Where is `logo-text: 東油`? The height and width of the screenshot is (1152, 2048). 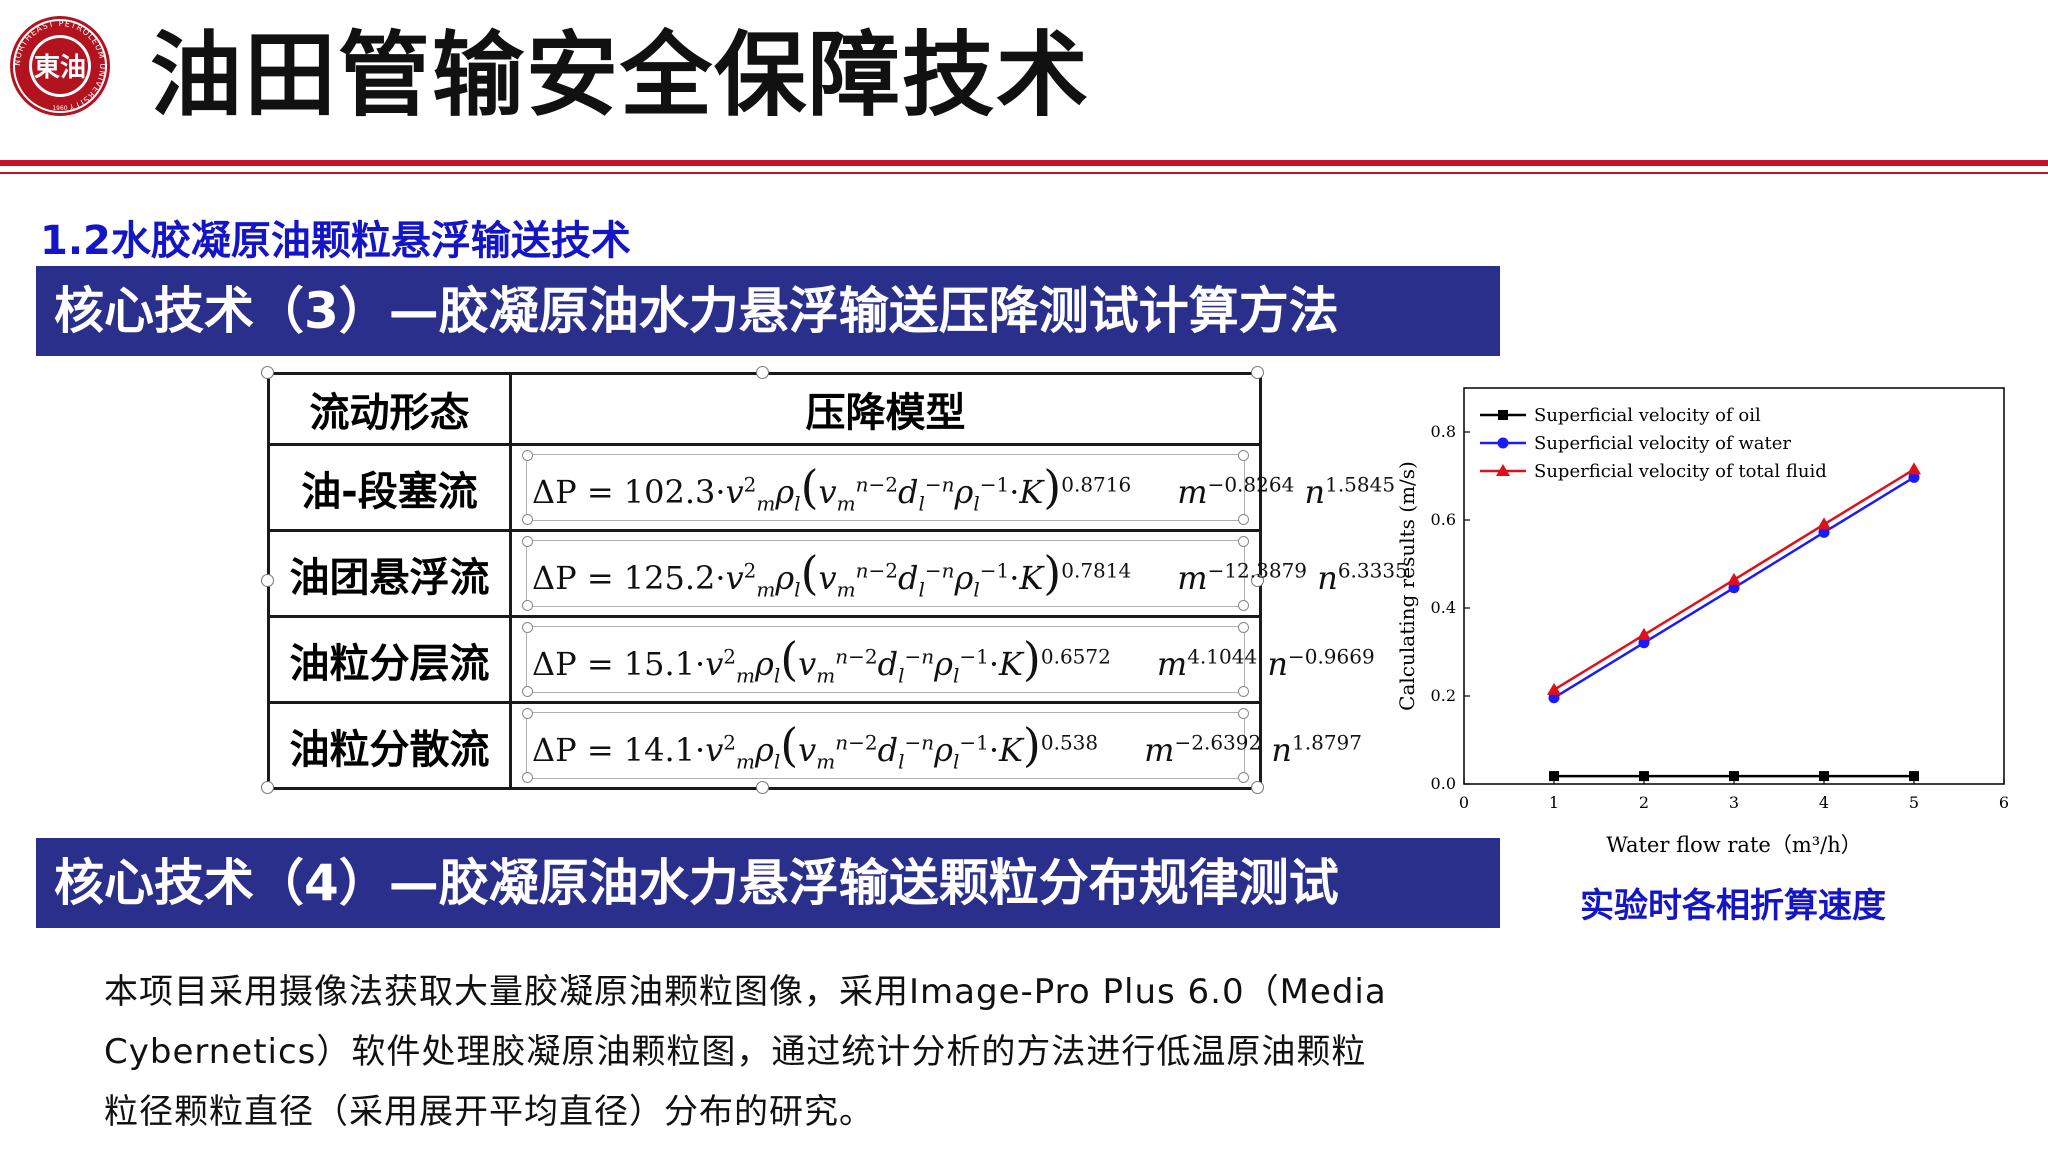
logo-text: 東油 is located at coordinates (60, 68).